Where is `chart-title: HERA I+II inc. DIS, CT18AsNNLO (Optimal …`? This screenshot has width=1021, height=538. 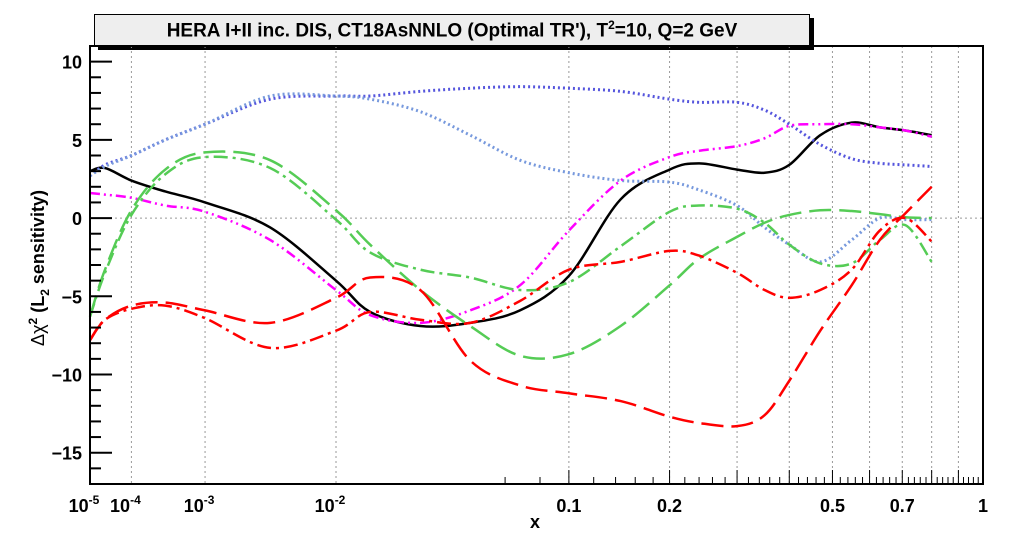
chart-title: HERA I+II inc. DIS, CT18AsNNLO (Optimal … is located at coordinates (452, 30).